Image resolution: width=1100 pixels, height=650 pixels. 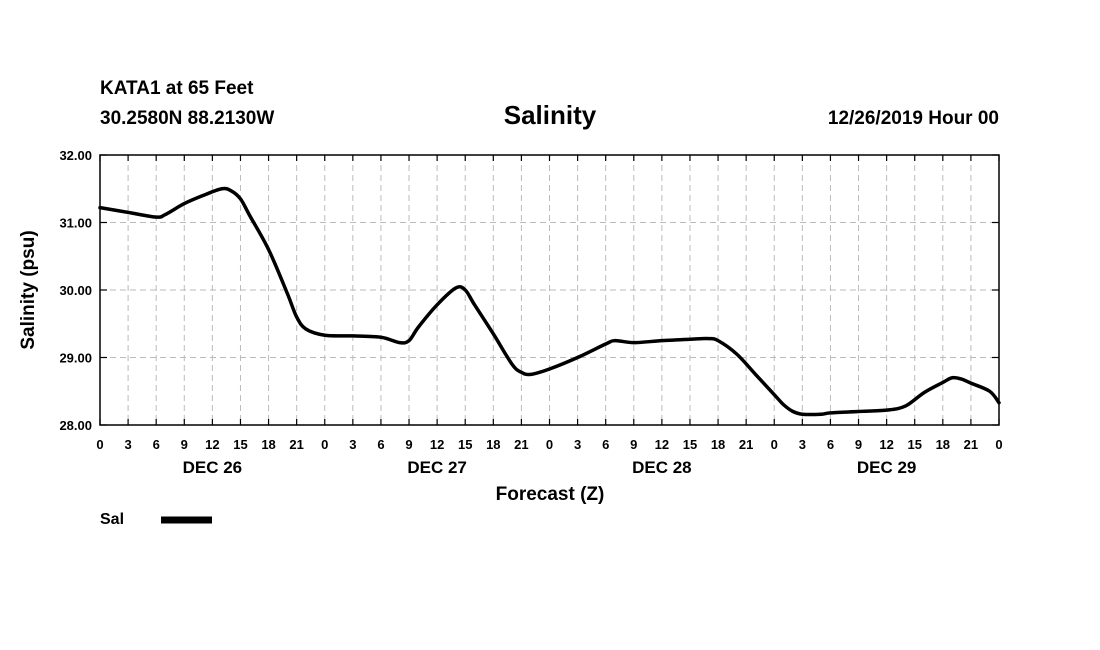 What do you see at coordinates (75, 223) in the screenshot?
I see `y-tick-label: 31.00` at bounding box center [75, 223].